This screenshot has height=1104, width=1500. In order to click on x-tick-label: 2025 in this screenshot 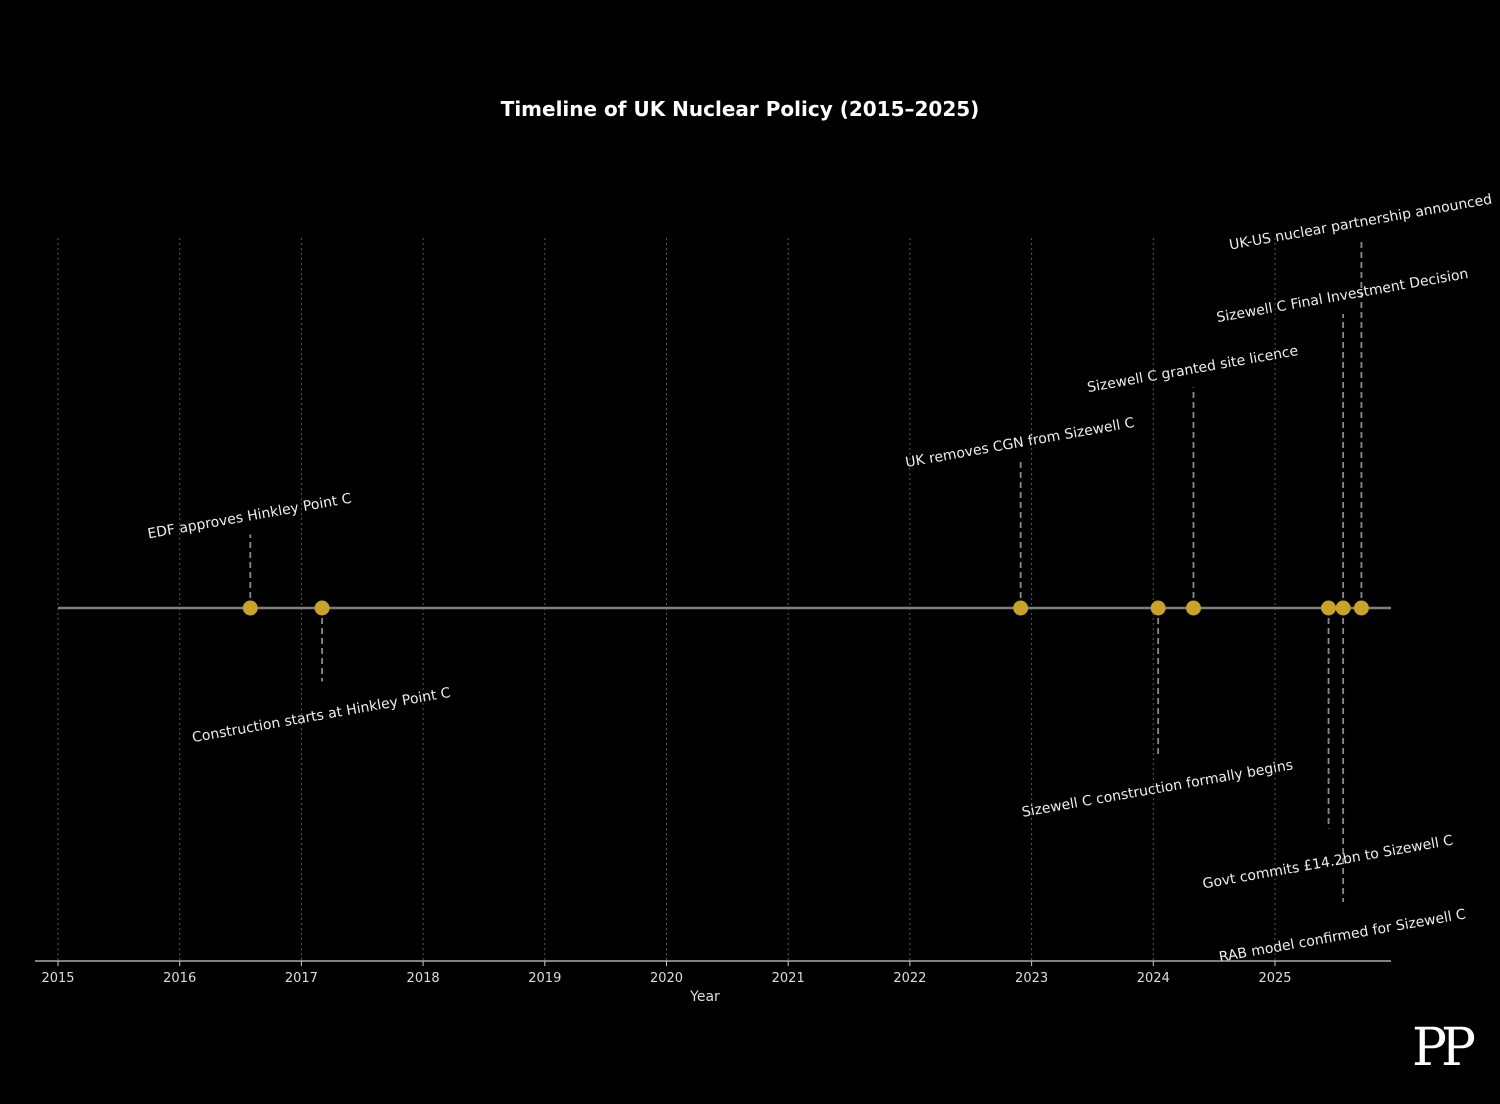, I will do `click(1274, 978)`.